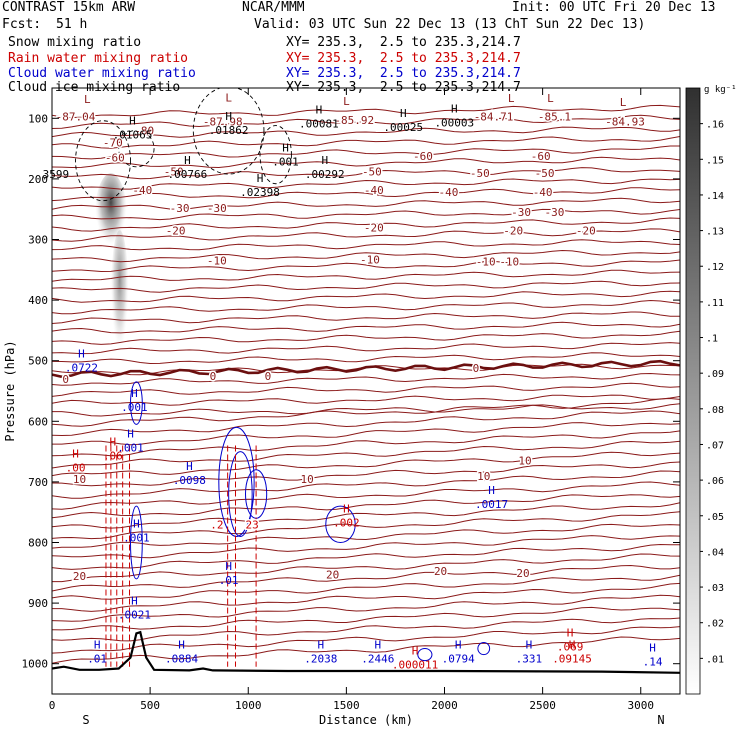 The width and height of the screenshot is (740, 740). What do you see at coordinates (444, 705) in the screenshot?
I see `x-tick-label: 2000` at bounding box center [444, 705].